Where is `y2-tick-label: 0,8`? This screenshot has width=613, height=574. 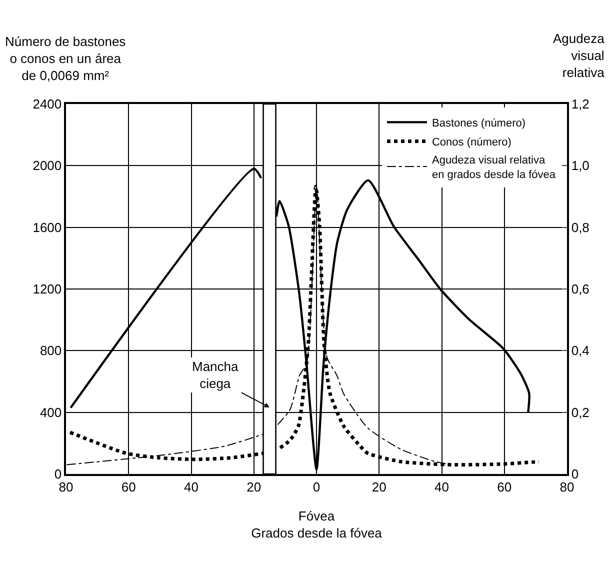 y2-tick-label: 0,8 is located at coordinates (580, 227).